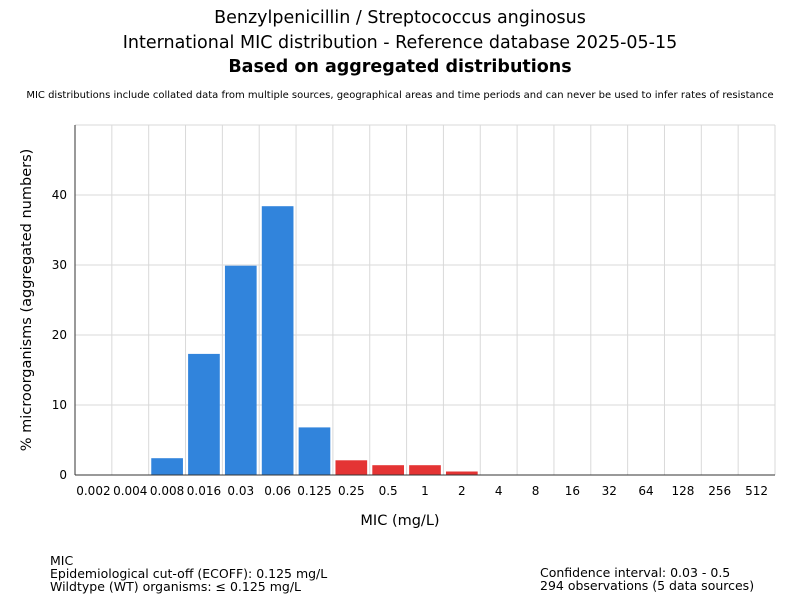 This screenshot has width=800, height=600. Describe the element at coordinates (314, 491) in the screenshot. I see `x-tick-label: 0.125` at that location.